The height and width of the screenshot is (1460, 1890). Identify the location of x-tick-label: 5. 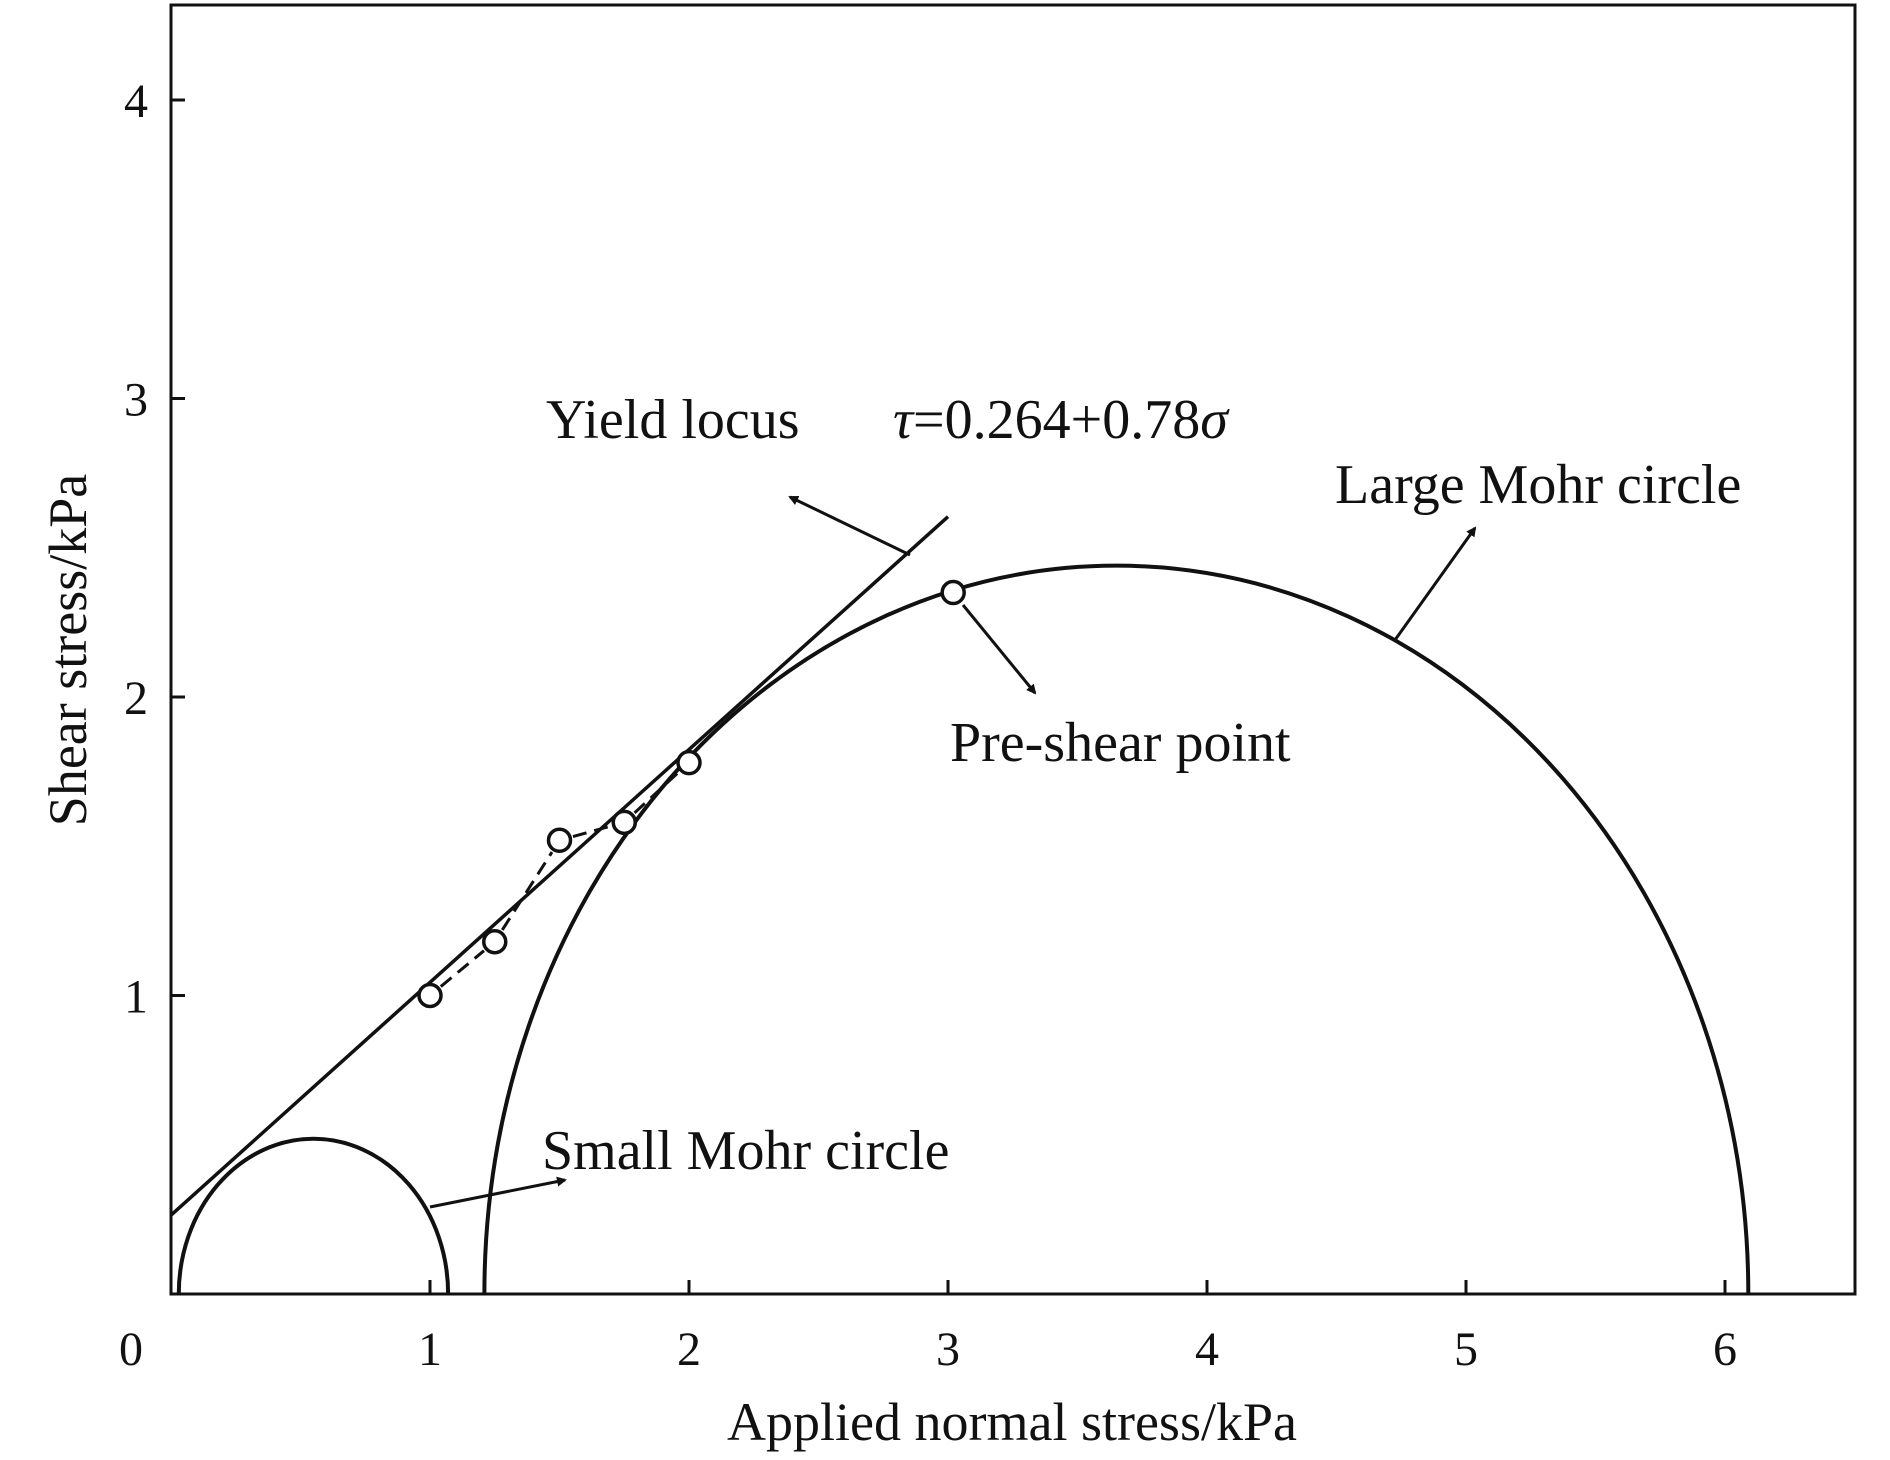
(1466, 1349).